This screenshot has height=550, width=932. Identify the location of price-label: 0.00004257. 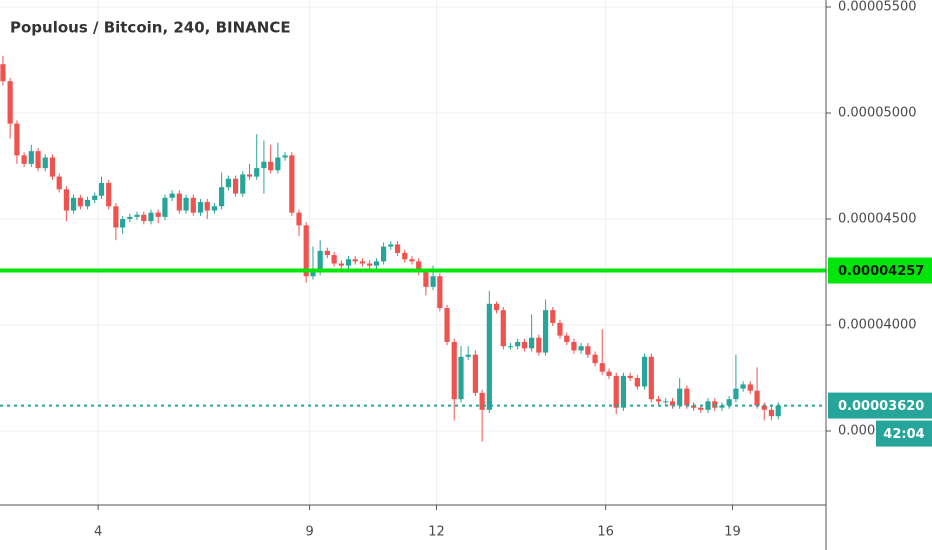
(881, 271).